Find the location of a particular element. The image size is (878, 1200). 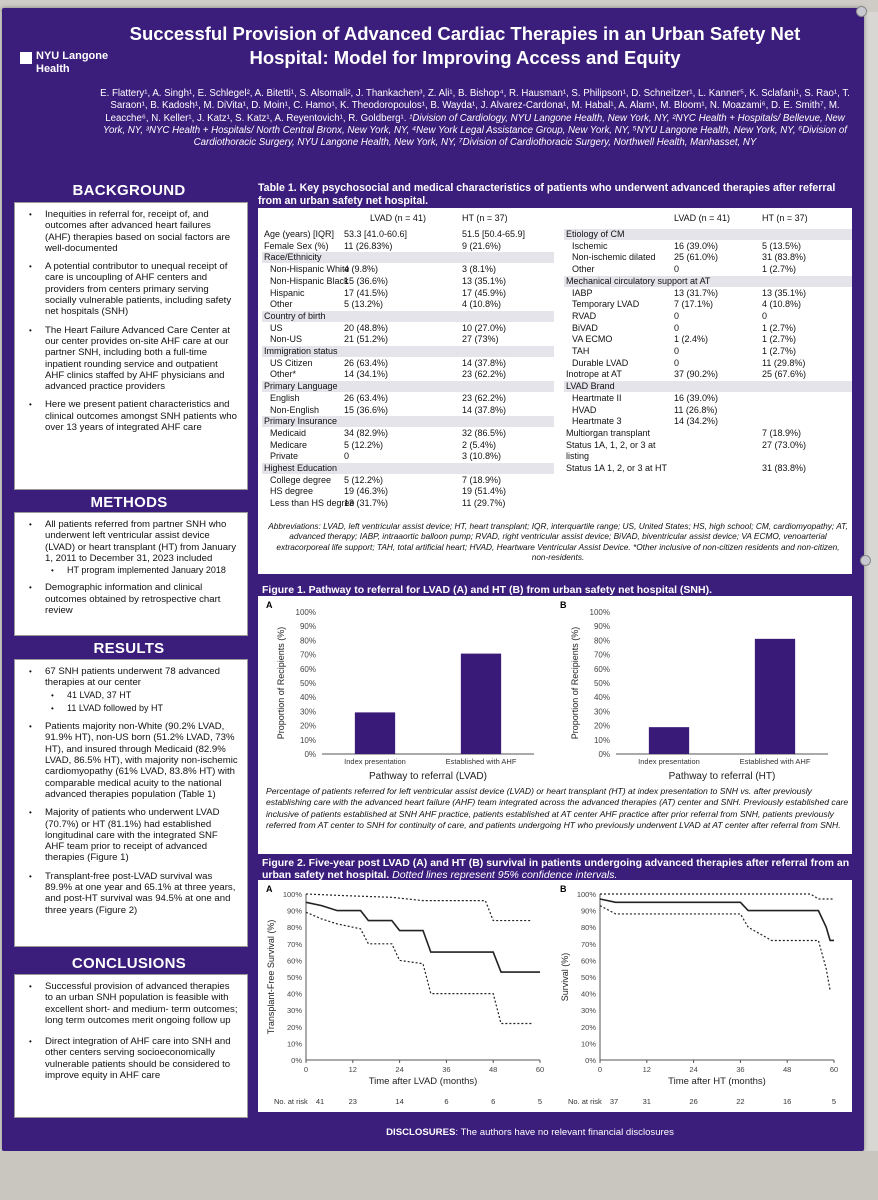

row-label: Hispanic is located at coordinates (287, 292).